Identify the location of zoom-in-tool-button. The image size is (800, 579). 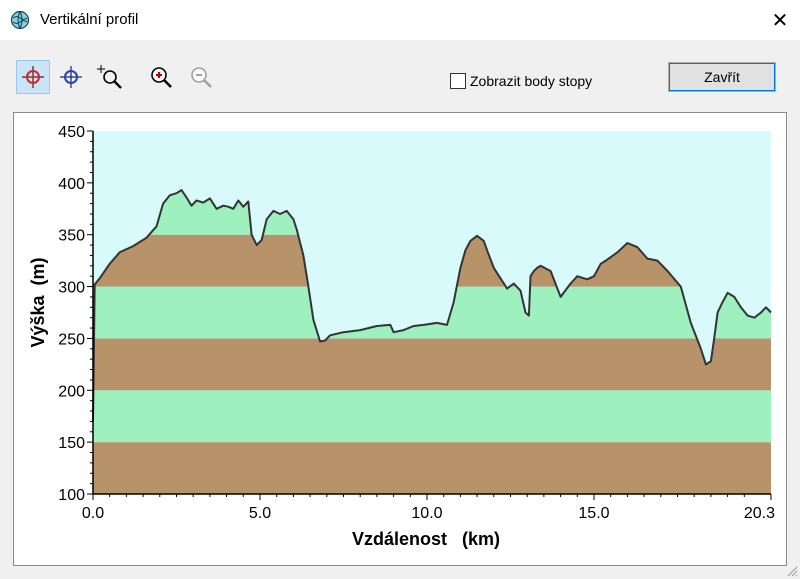
(161, 77).